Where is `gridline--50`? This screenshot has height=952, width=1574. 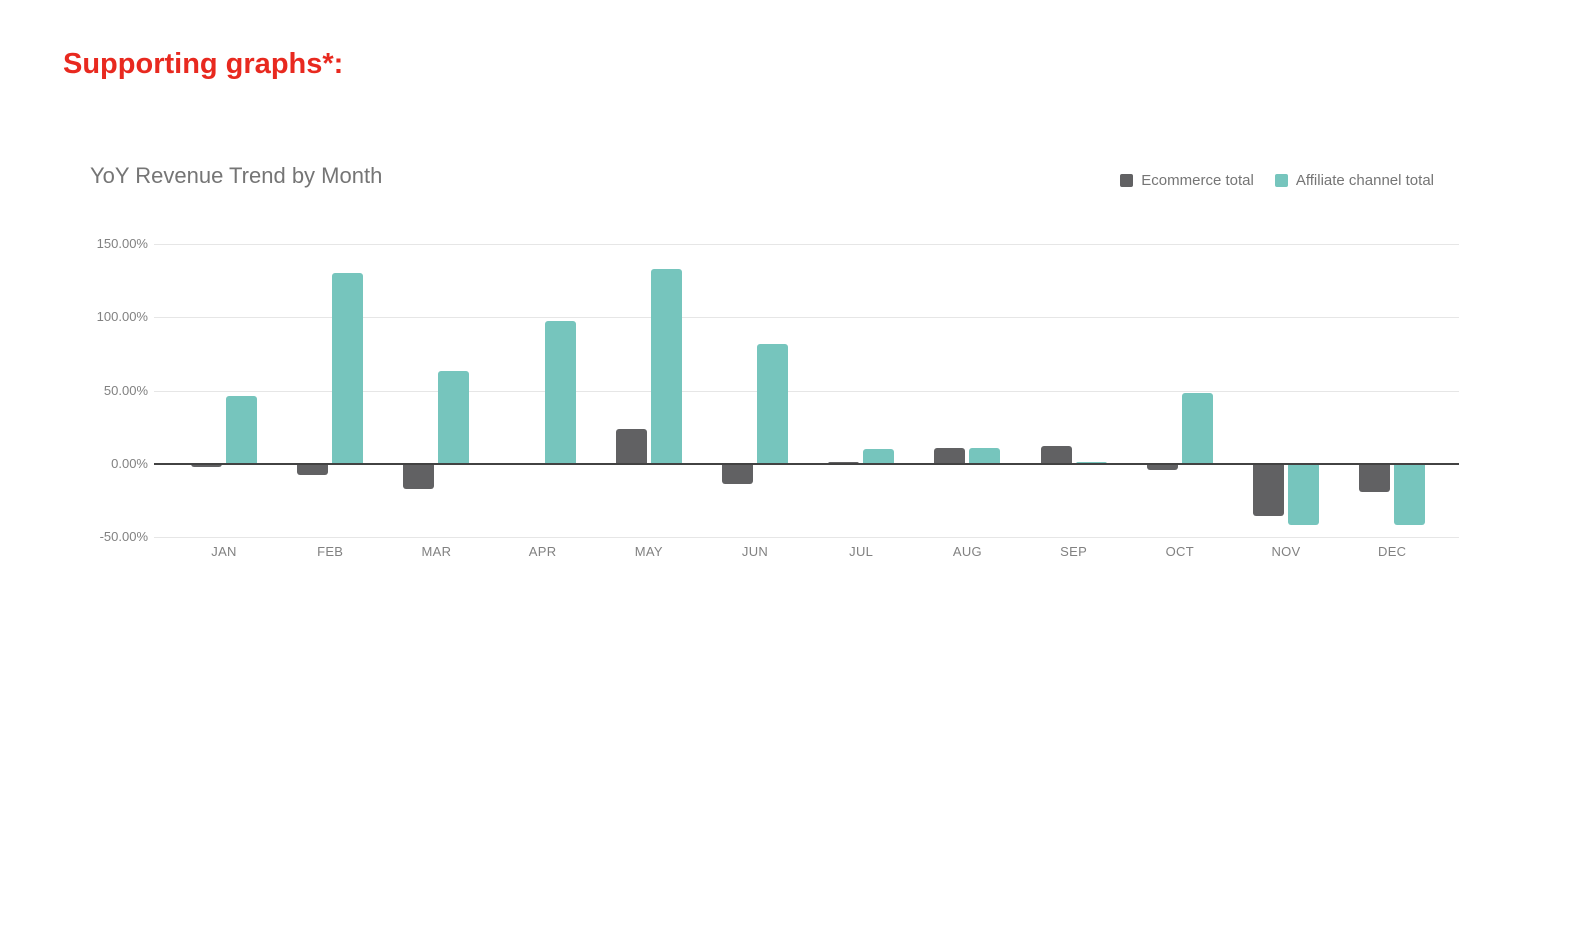
gridline--50 is located at coordinates (806, 537).